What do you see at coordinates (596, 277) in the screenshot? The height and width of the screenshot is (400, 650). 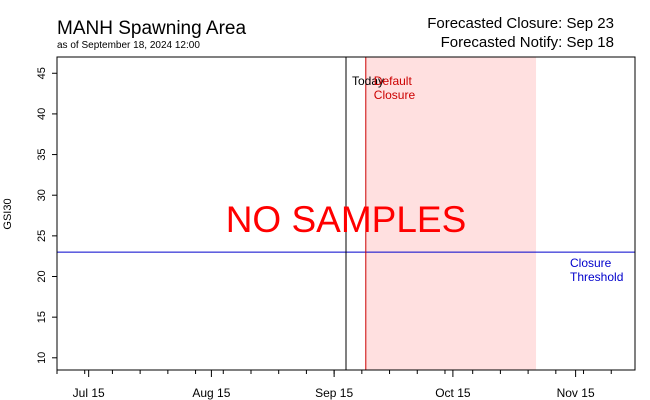 I see `closure-threshold-label: Threshold` at bounding box center [596, 277].